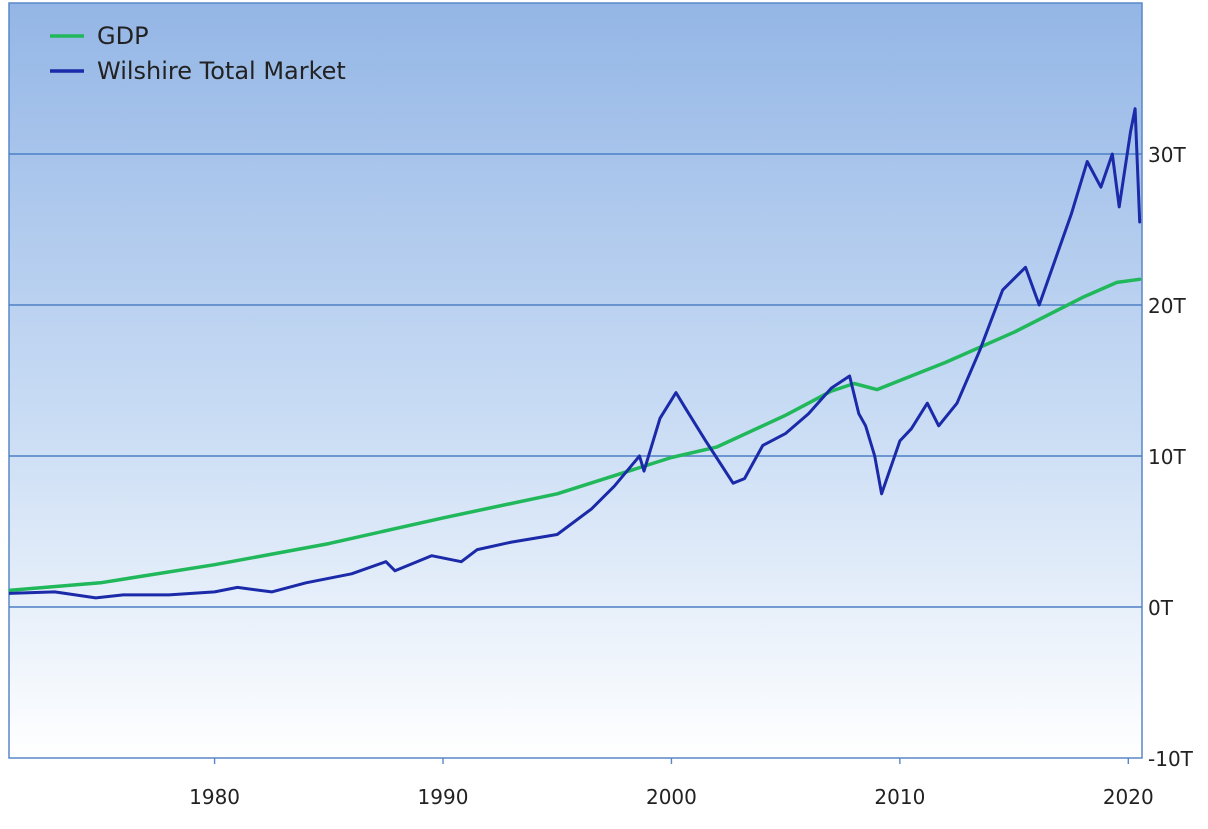 The image size is (1208, 829). Describe the element at coordinates (443, 797) in the screenshot. I see `x-tick-label: 1990` at that location.